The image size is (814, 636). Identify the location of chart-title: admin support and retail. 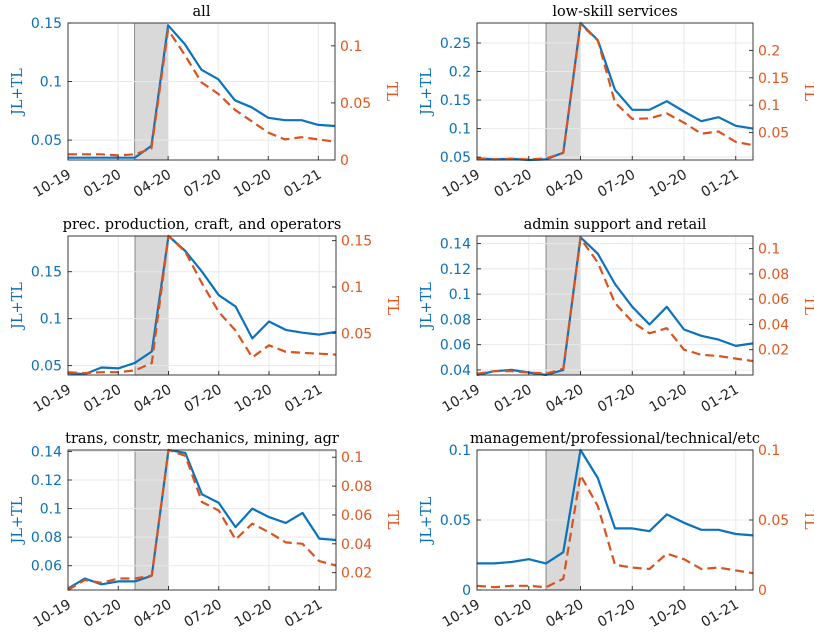
(615, 225).